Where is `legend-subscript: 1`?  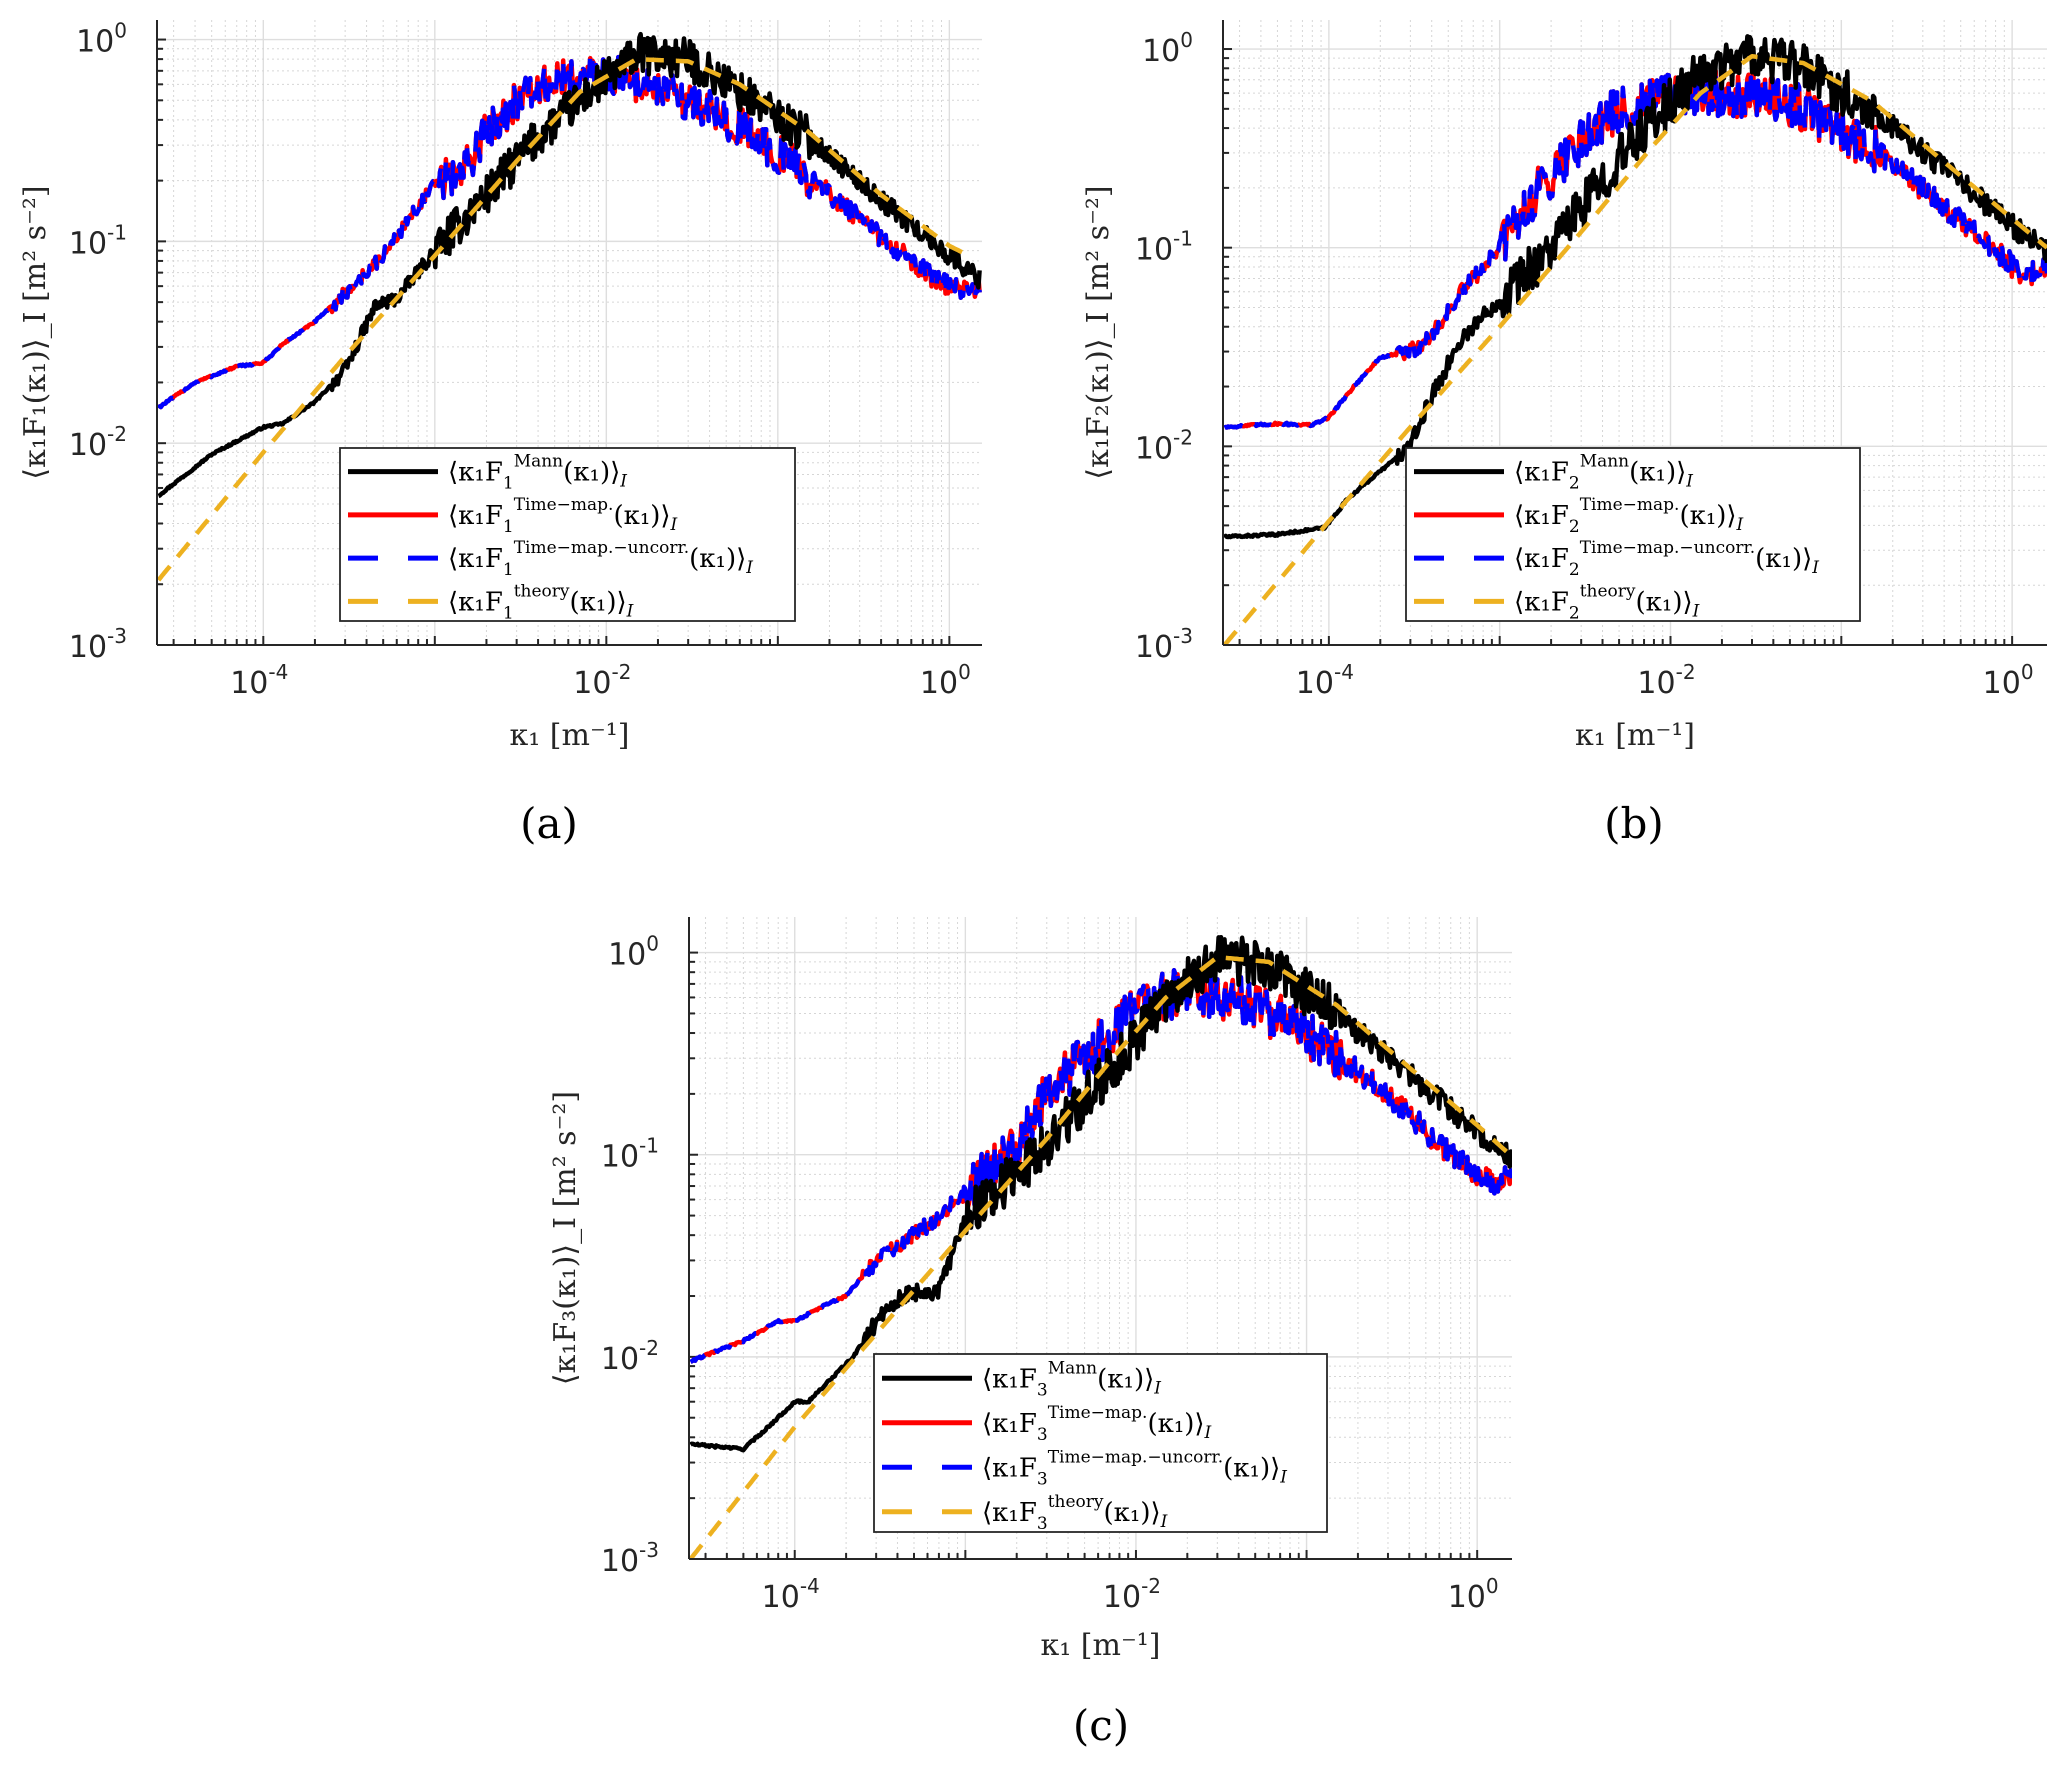
legend-subscript: 1 is located at coordinates (508, 613).